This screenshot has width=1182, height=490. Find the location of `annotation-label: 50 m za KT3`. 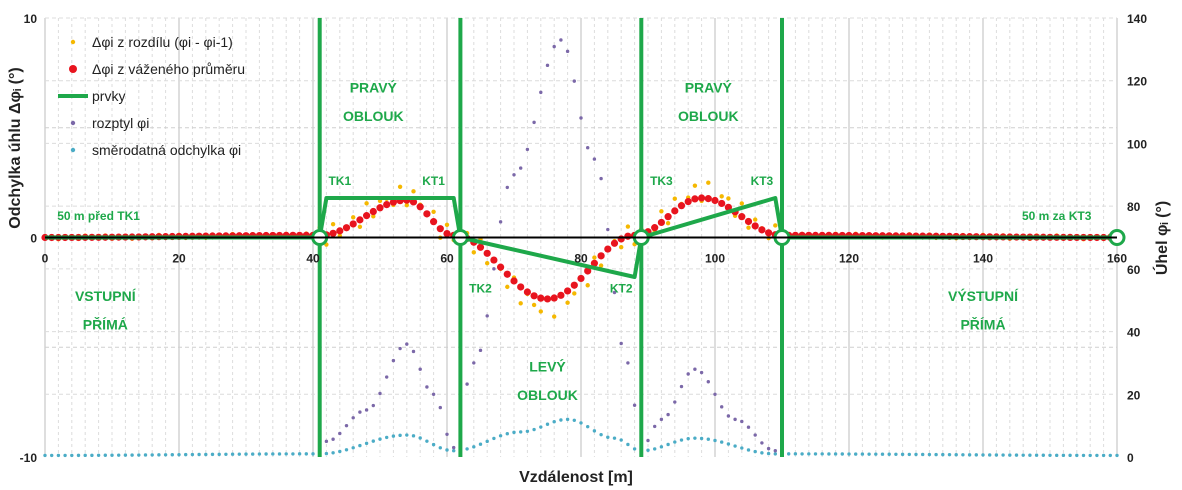

annotation-label: 50 m za KT3 is located at coordinates (1057, 216).